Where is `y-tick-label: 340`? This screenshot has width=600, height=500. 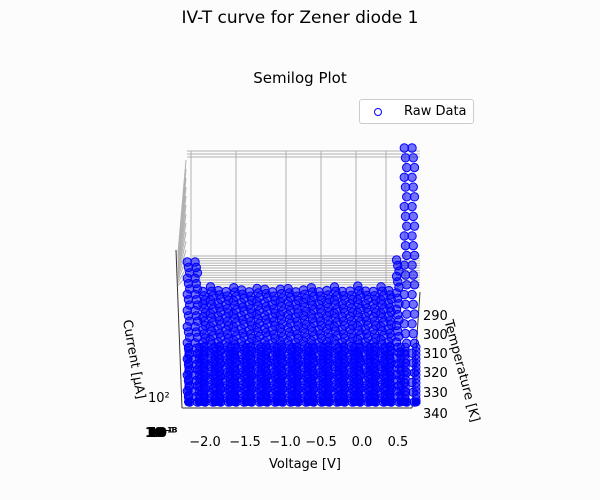
y-tick-label: 340 is located at coordinates (435, 414).